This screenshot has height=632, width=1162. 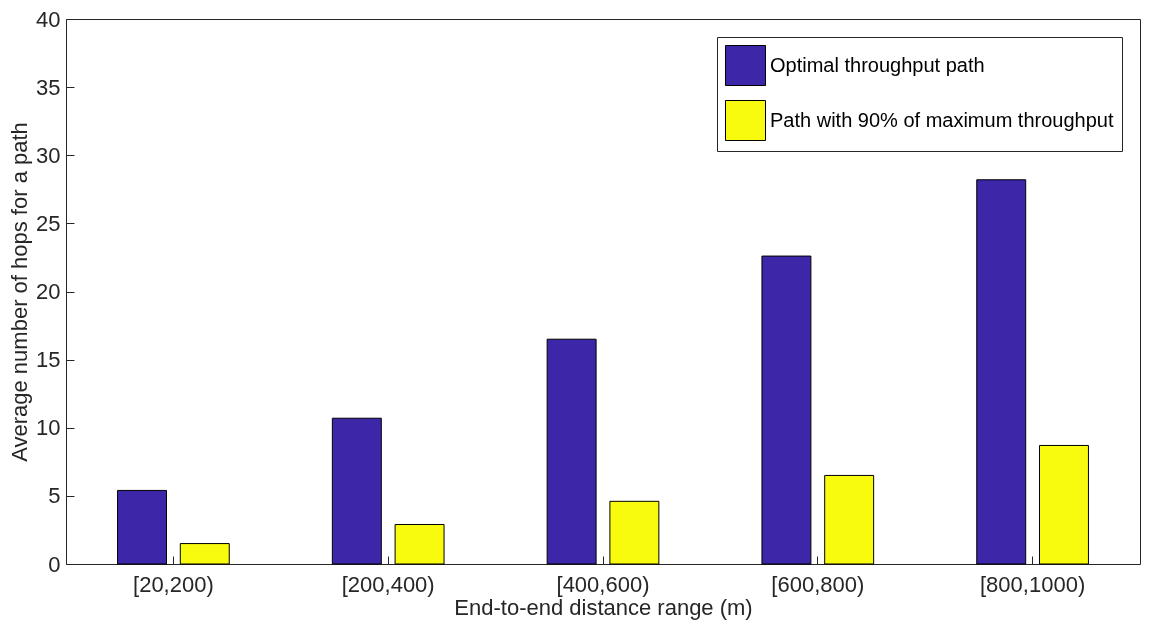 What do you see at coordinates (48, 155) in the screenshot?
I see `y-tick-label: 30` at bounding box center [48, 155].